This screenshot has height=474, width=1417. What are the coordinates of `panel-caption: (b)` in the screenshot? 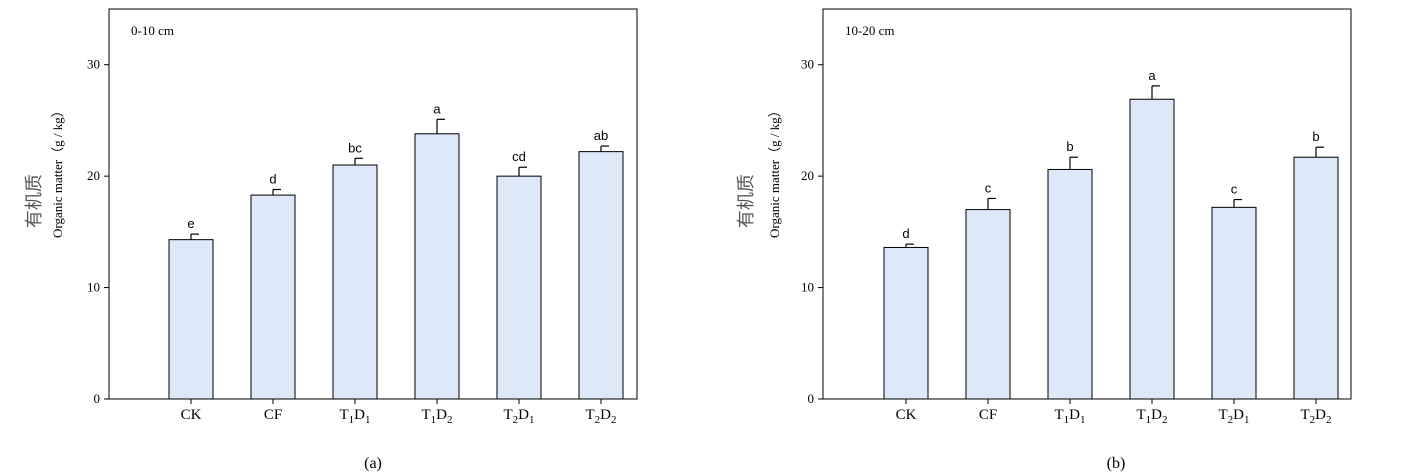 It's located at (1116, 463).